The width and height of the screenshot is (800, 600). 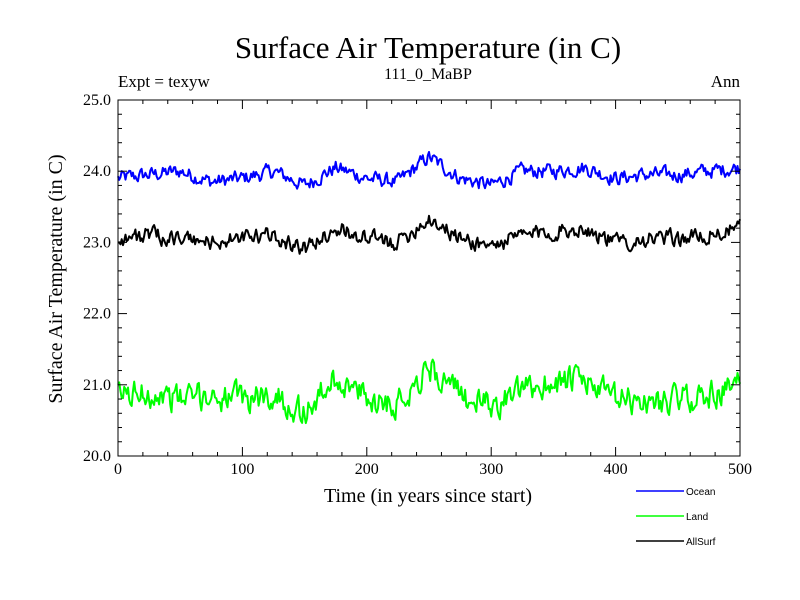 What do you see at coordinates (616, 469) in the screenshot?
I see `x-tick-label: 400` at bounding box center [616, 469].